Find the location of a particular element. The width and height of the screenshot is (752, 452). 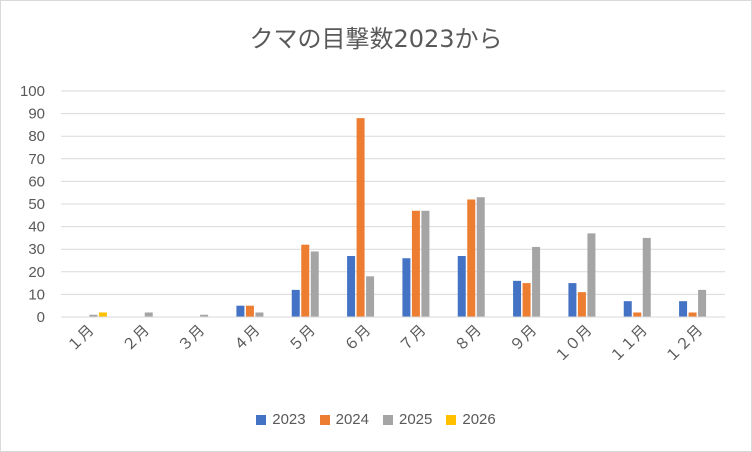

x-tick-label: １１月 is located at coordinates (629, 344).